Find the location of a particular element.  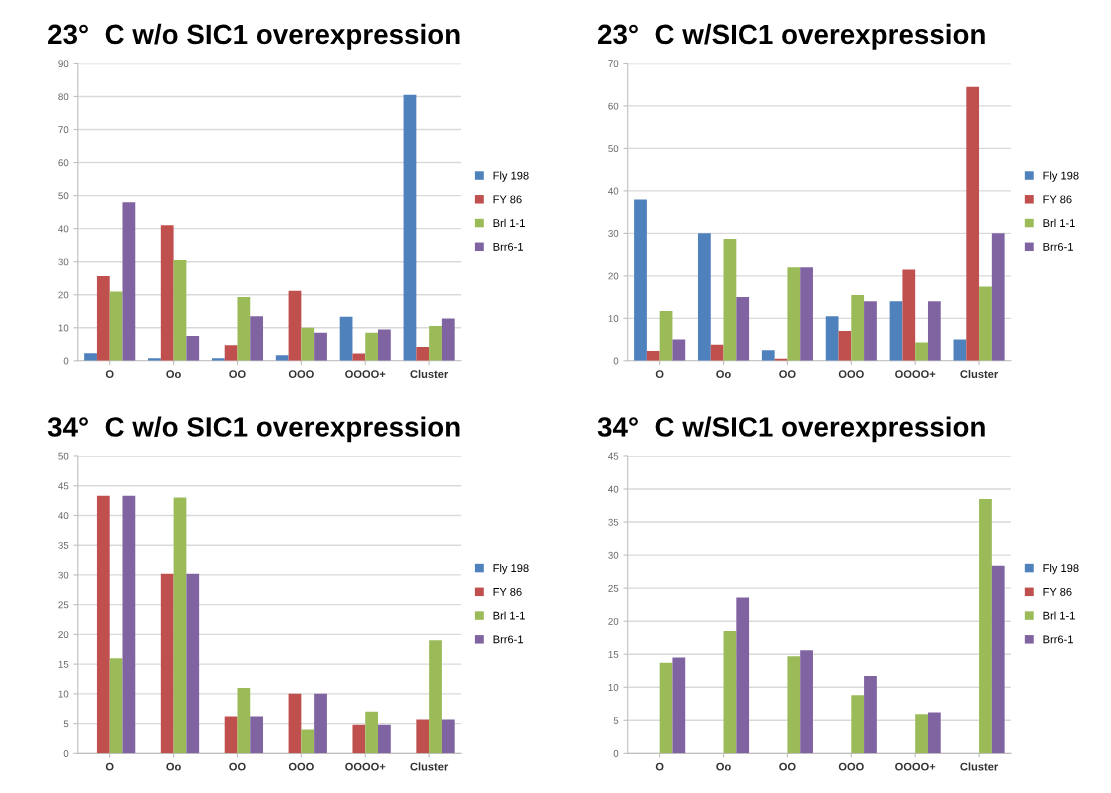

y-tick-label: 15 is located at coordinates (63, 664).